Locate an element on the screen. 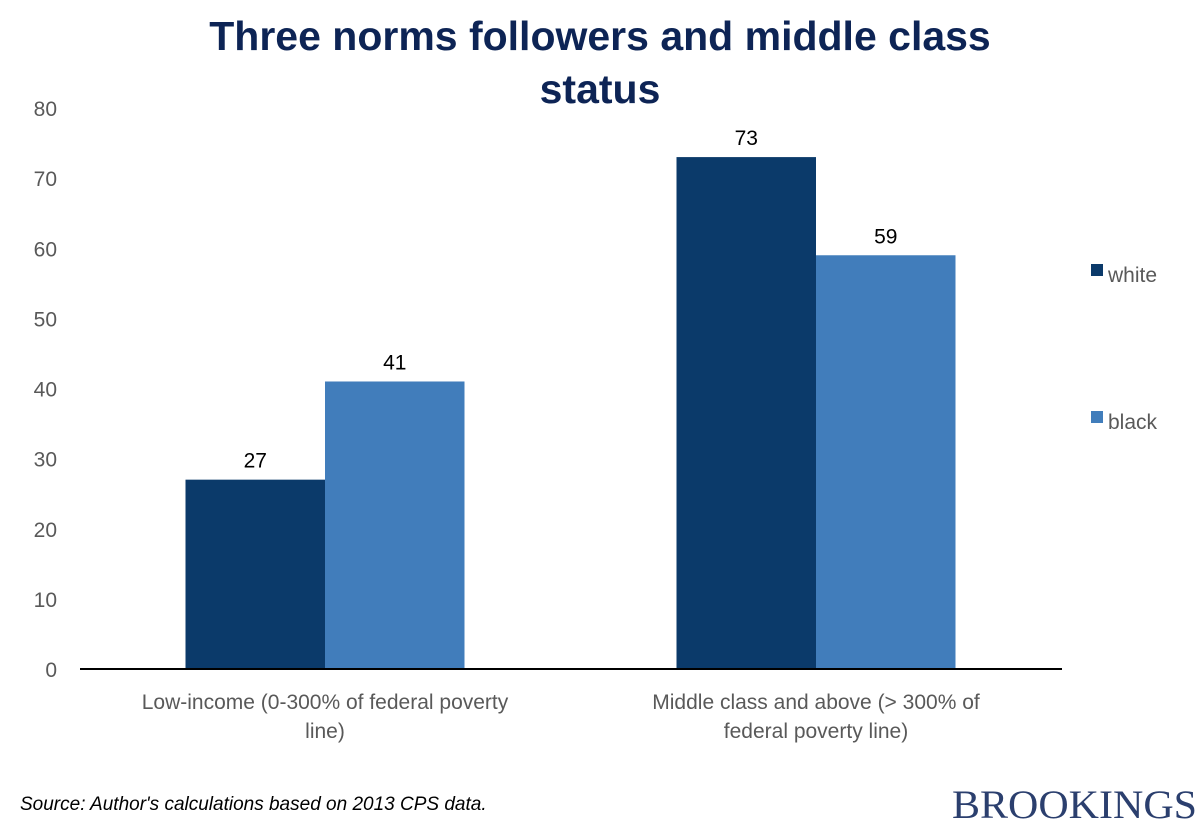  y-tick-label: 70 is located at coordinates (45, 179).